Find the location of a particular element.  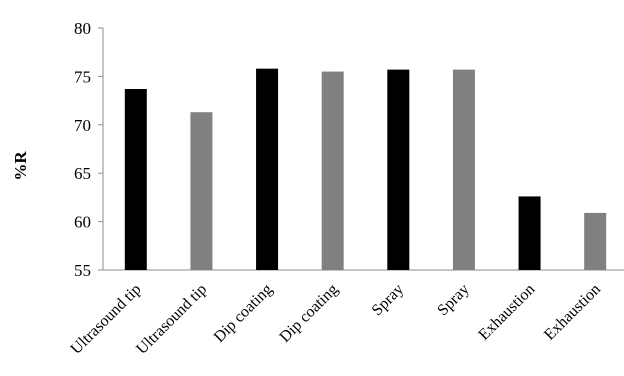

y-axis-title: %R is located at coordinates (20, 166).